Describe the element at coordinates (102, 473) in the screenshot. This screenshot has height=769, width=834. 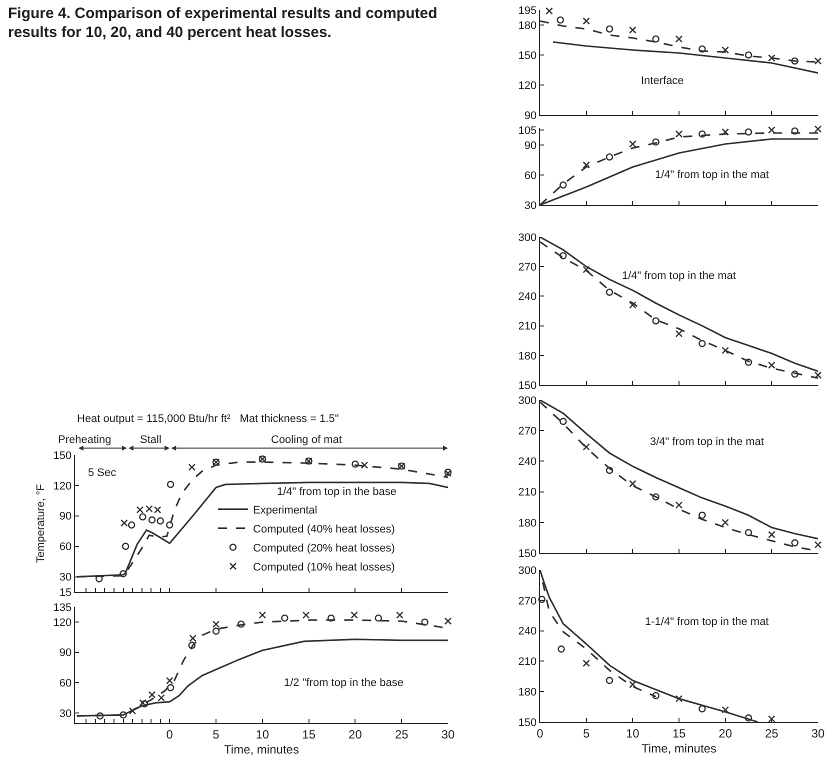
I see `annotation: 5 Sec` at that location.